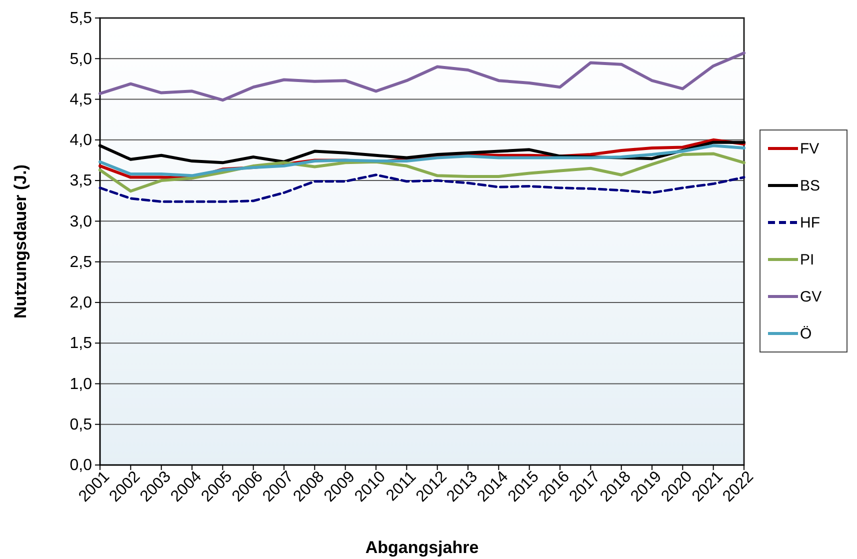 The image size is (857, 559). I want to click on legend-label: GV, so click(811, 297).